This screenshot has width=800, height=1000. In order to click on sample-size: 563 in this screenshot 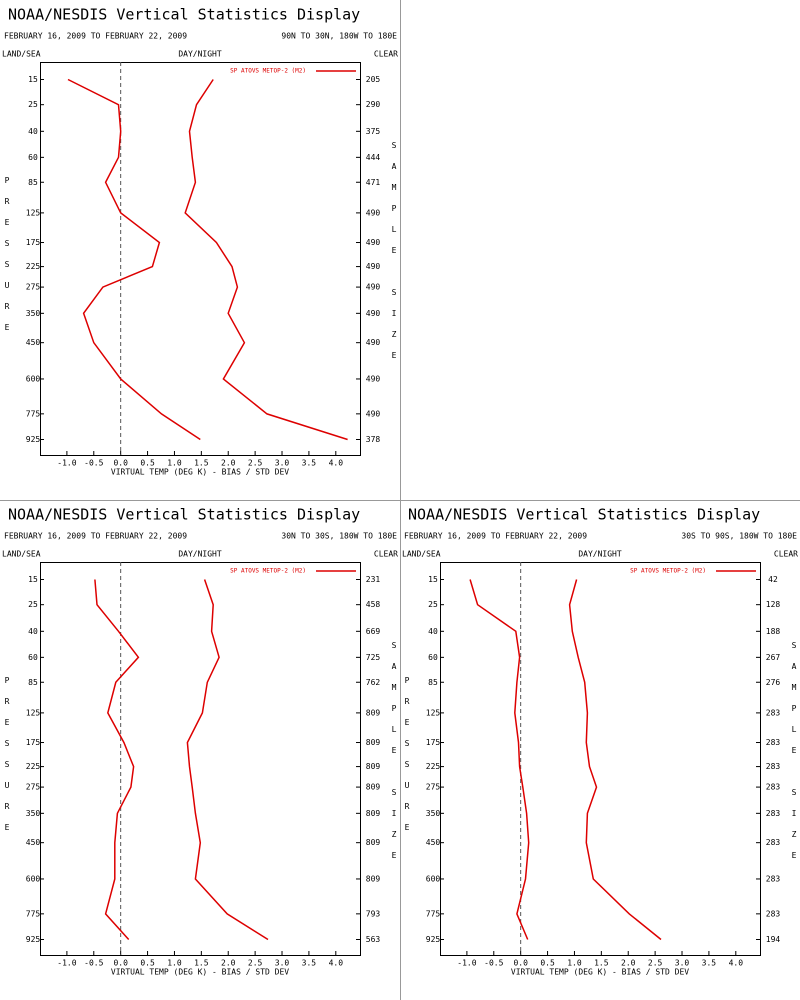, I will do `click(373, 939)`.